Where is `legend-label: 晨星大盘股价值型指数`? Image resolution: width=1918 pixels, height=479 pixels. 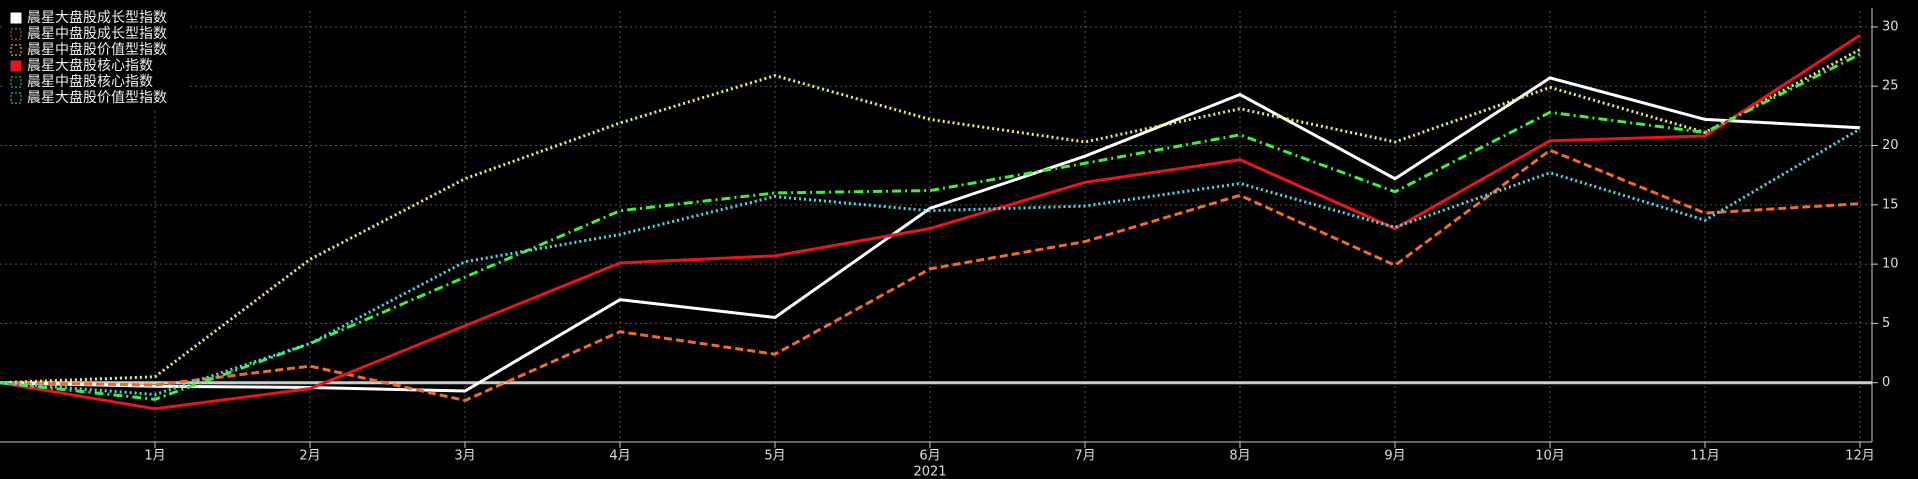 legend-label: 晨星大盘股价值型指数 is located at coordinates (97, 97).